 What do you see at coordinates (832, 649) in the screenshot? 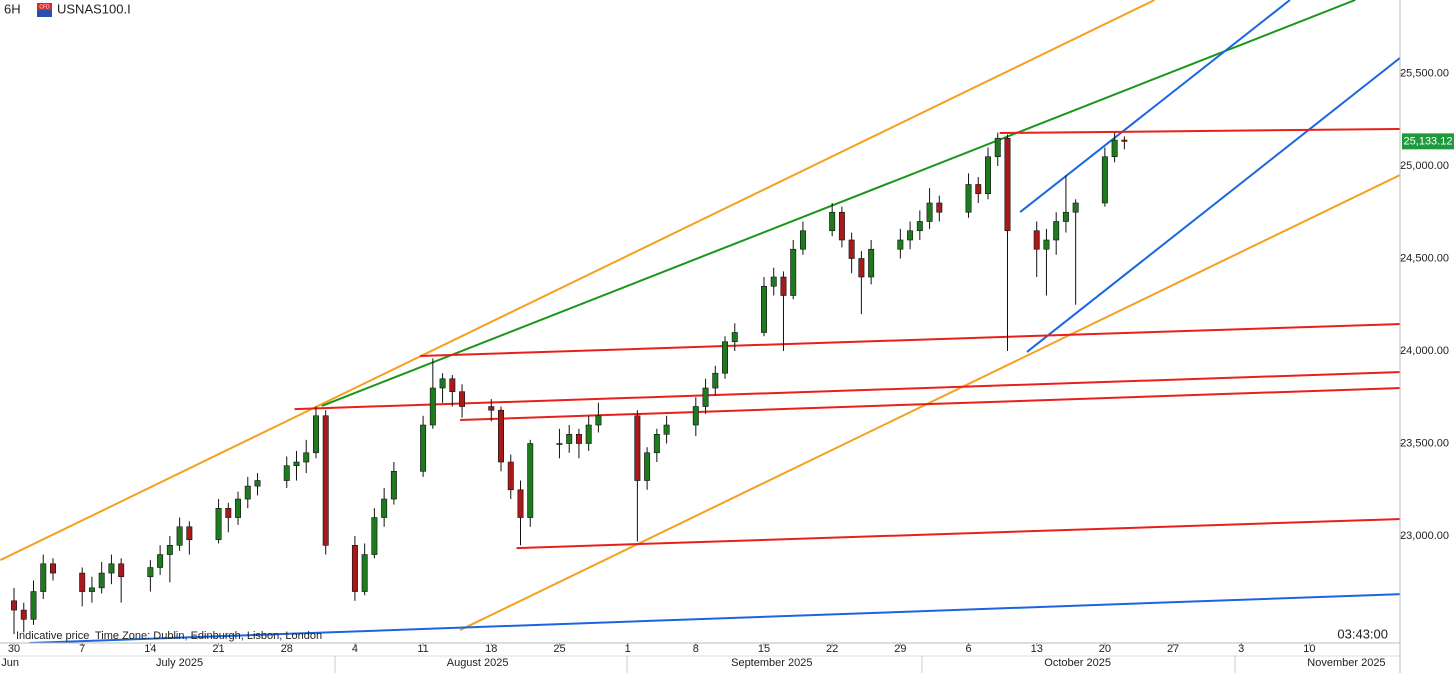
I see `x-tick-label: 22` at bounding box center [832, 649].